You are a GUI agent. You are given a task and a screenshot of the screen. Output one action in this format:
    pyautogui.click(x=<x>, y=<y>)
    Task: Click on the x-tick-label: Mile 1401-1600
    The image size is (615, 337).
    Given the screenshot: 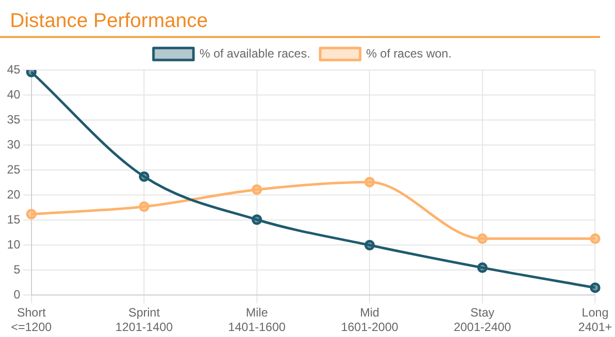 What is the action you would take?
    pyautogui.click(x=257, y=320)
    